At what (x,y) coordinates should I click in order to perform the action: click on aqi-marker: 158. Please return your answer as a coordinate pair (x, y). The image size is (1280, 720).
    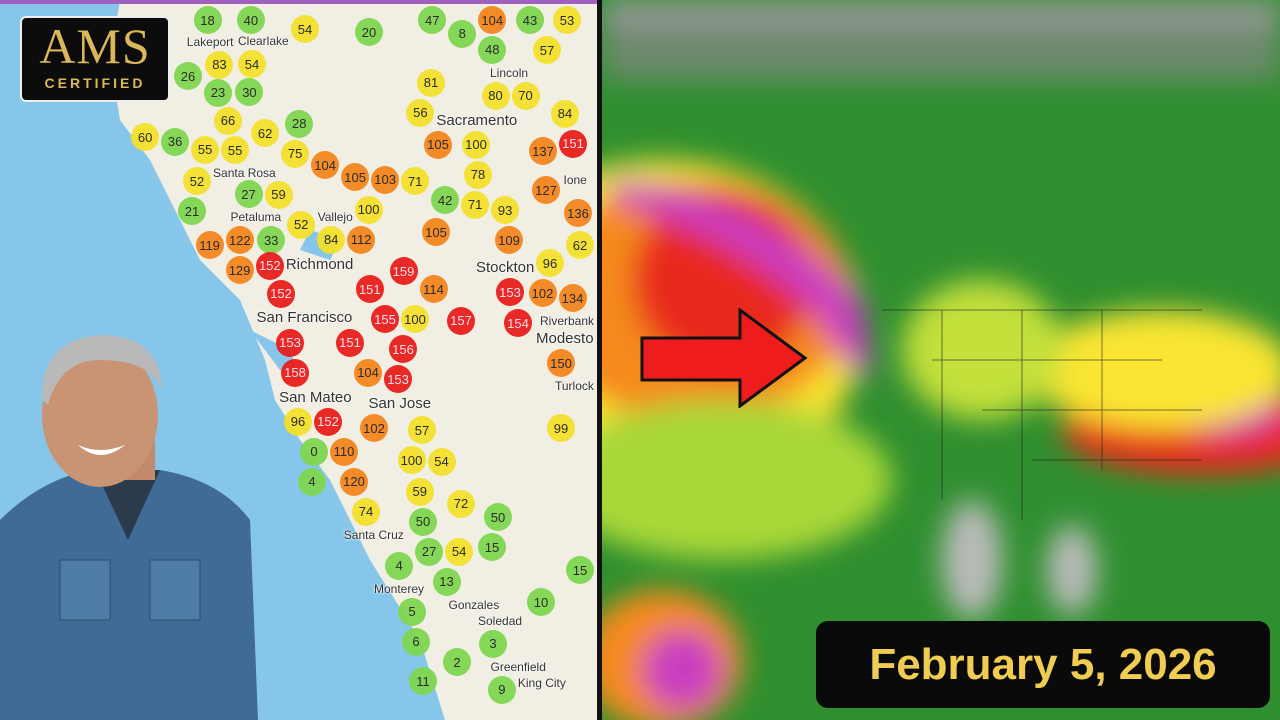
    Looking at the image, I should click on (295, 372).